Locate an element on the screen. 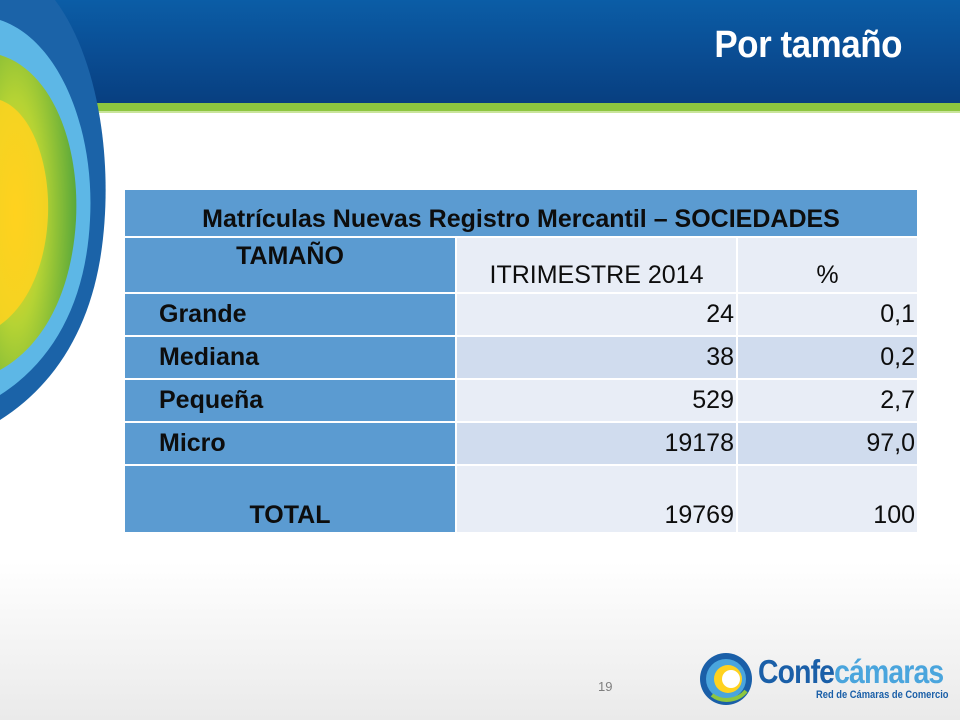 The height and width of the screenshot is (720, 960). row-size-label: Mediana is located at coordinates (290, 358).